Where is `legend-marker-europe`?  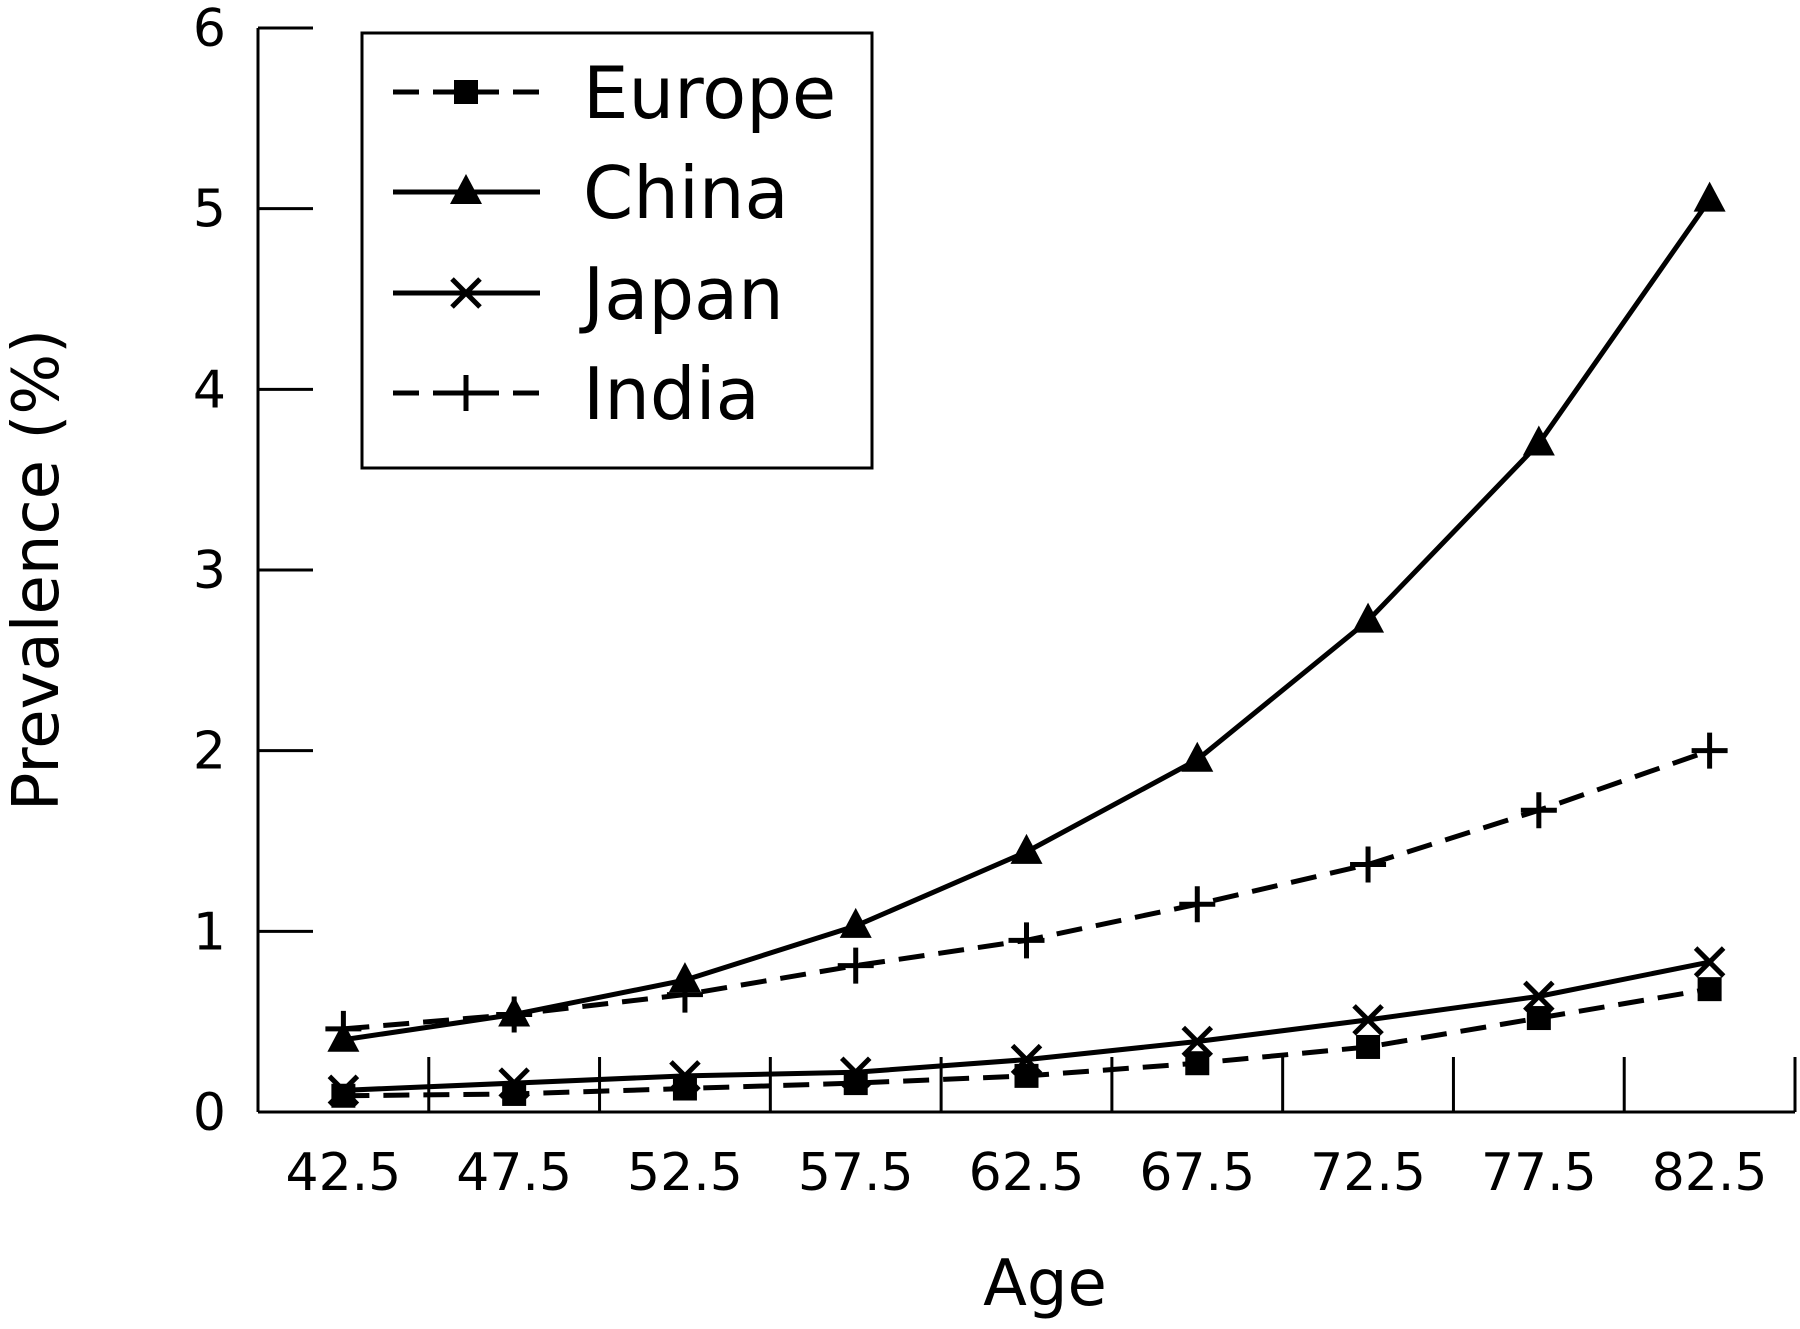 legend-marker-europe is located at coordinates (466, 92).